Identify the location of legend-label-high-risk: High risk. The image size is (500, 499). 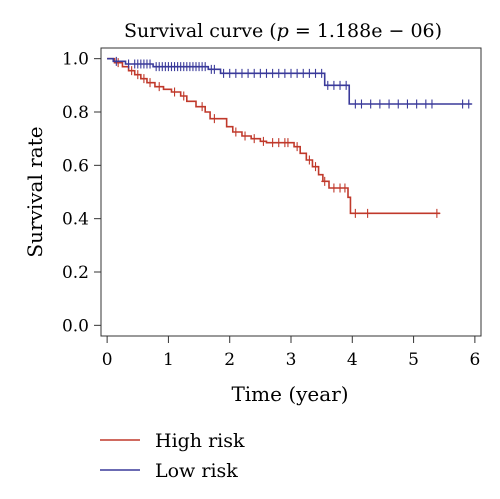
(200, 441).